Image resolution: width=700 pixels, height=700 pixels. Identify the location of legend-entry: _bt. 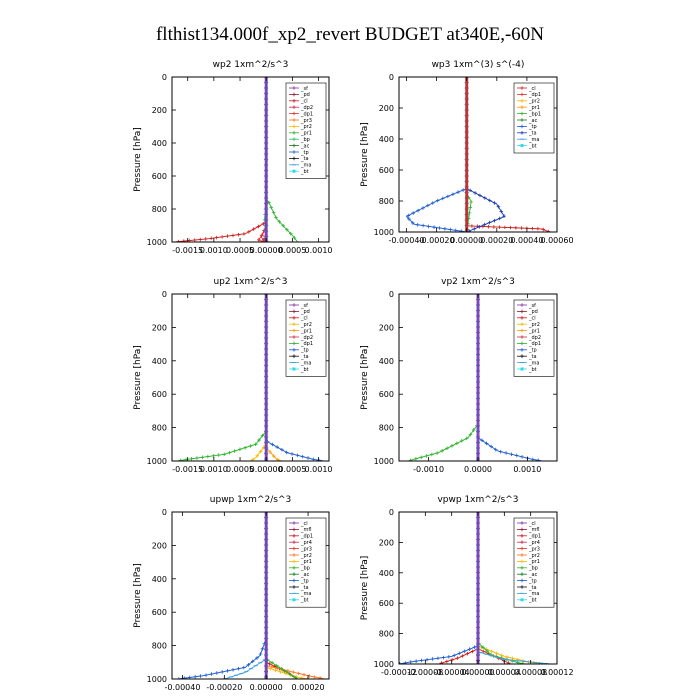
(304, 370).